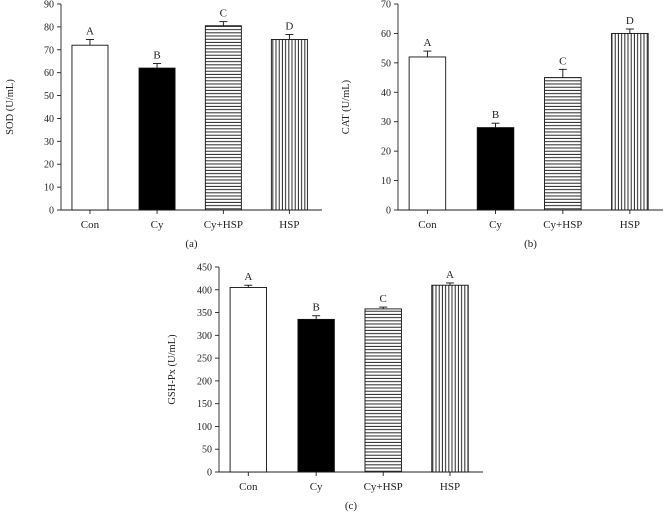  I want to click on y-tick-label-c: 150, so click(204, 404).